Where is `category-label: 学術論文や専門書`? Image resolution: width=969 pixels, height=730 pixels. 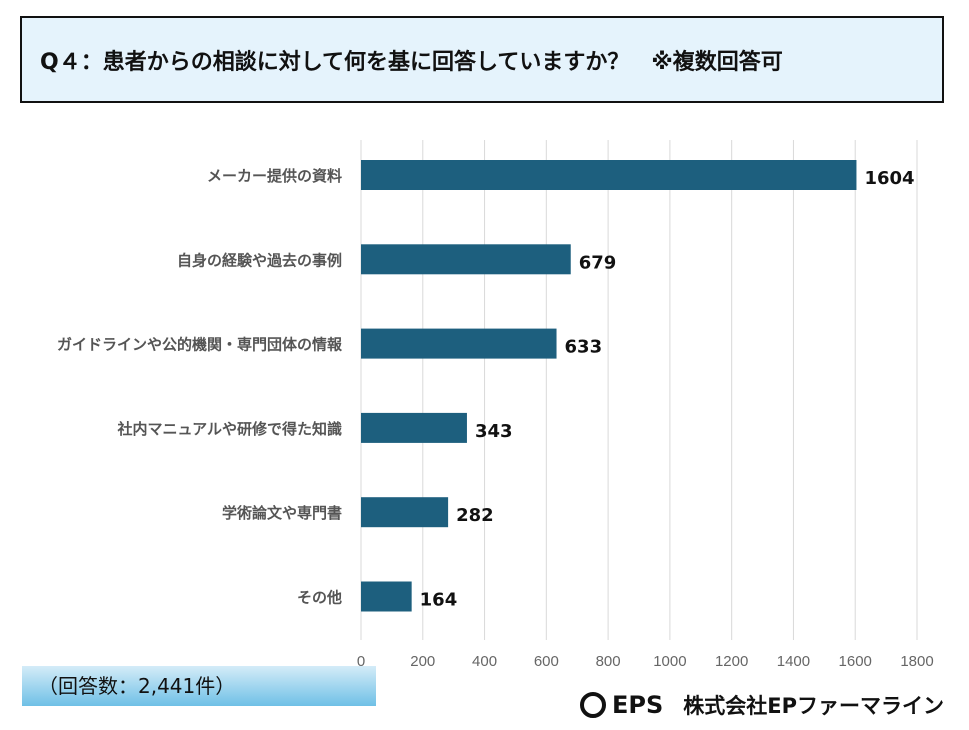 category-label: 学術論文や専門書 is located at coordinates (282, 513).